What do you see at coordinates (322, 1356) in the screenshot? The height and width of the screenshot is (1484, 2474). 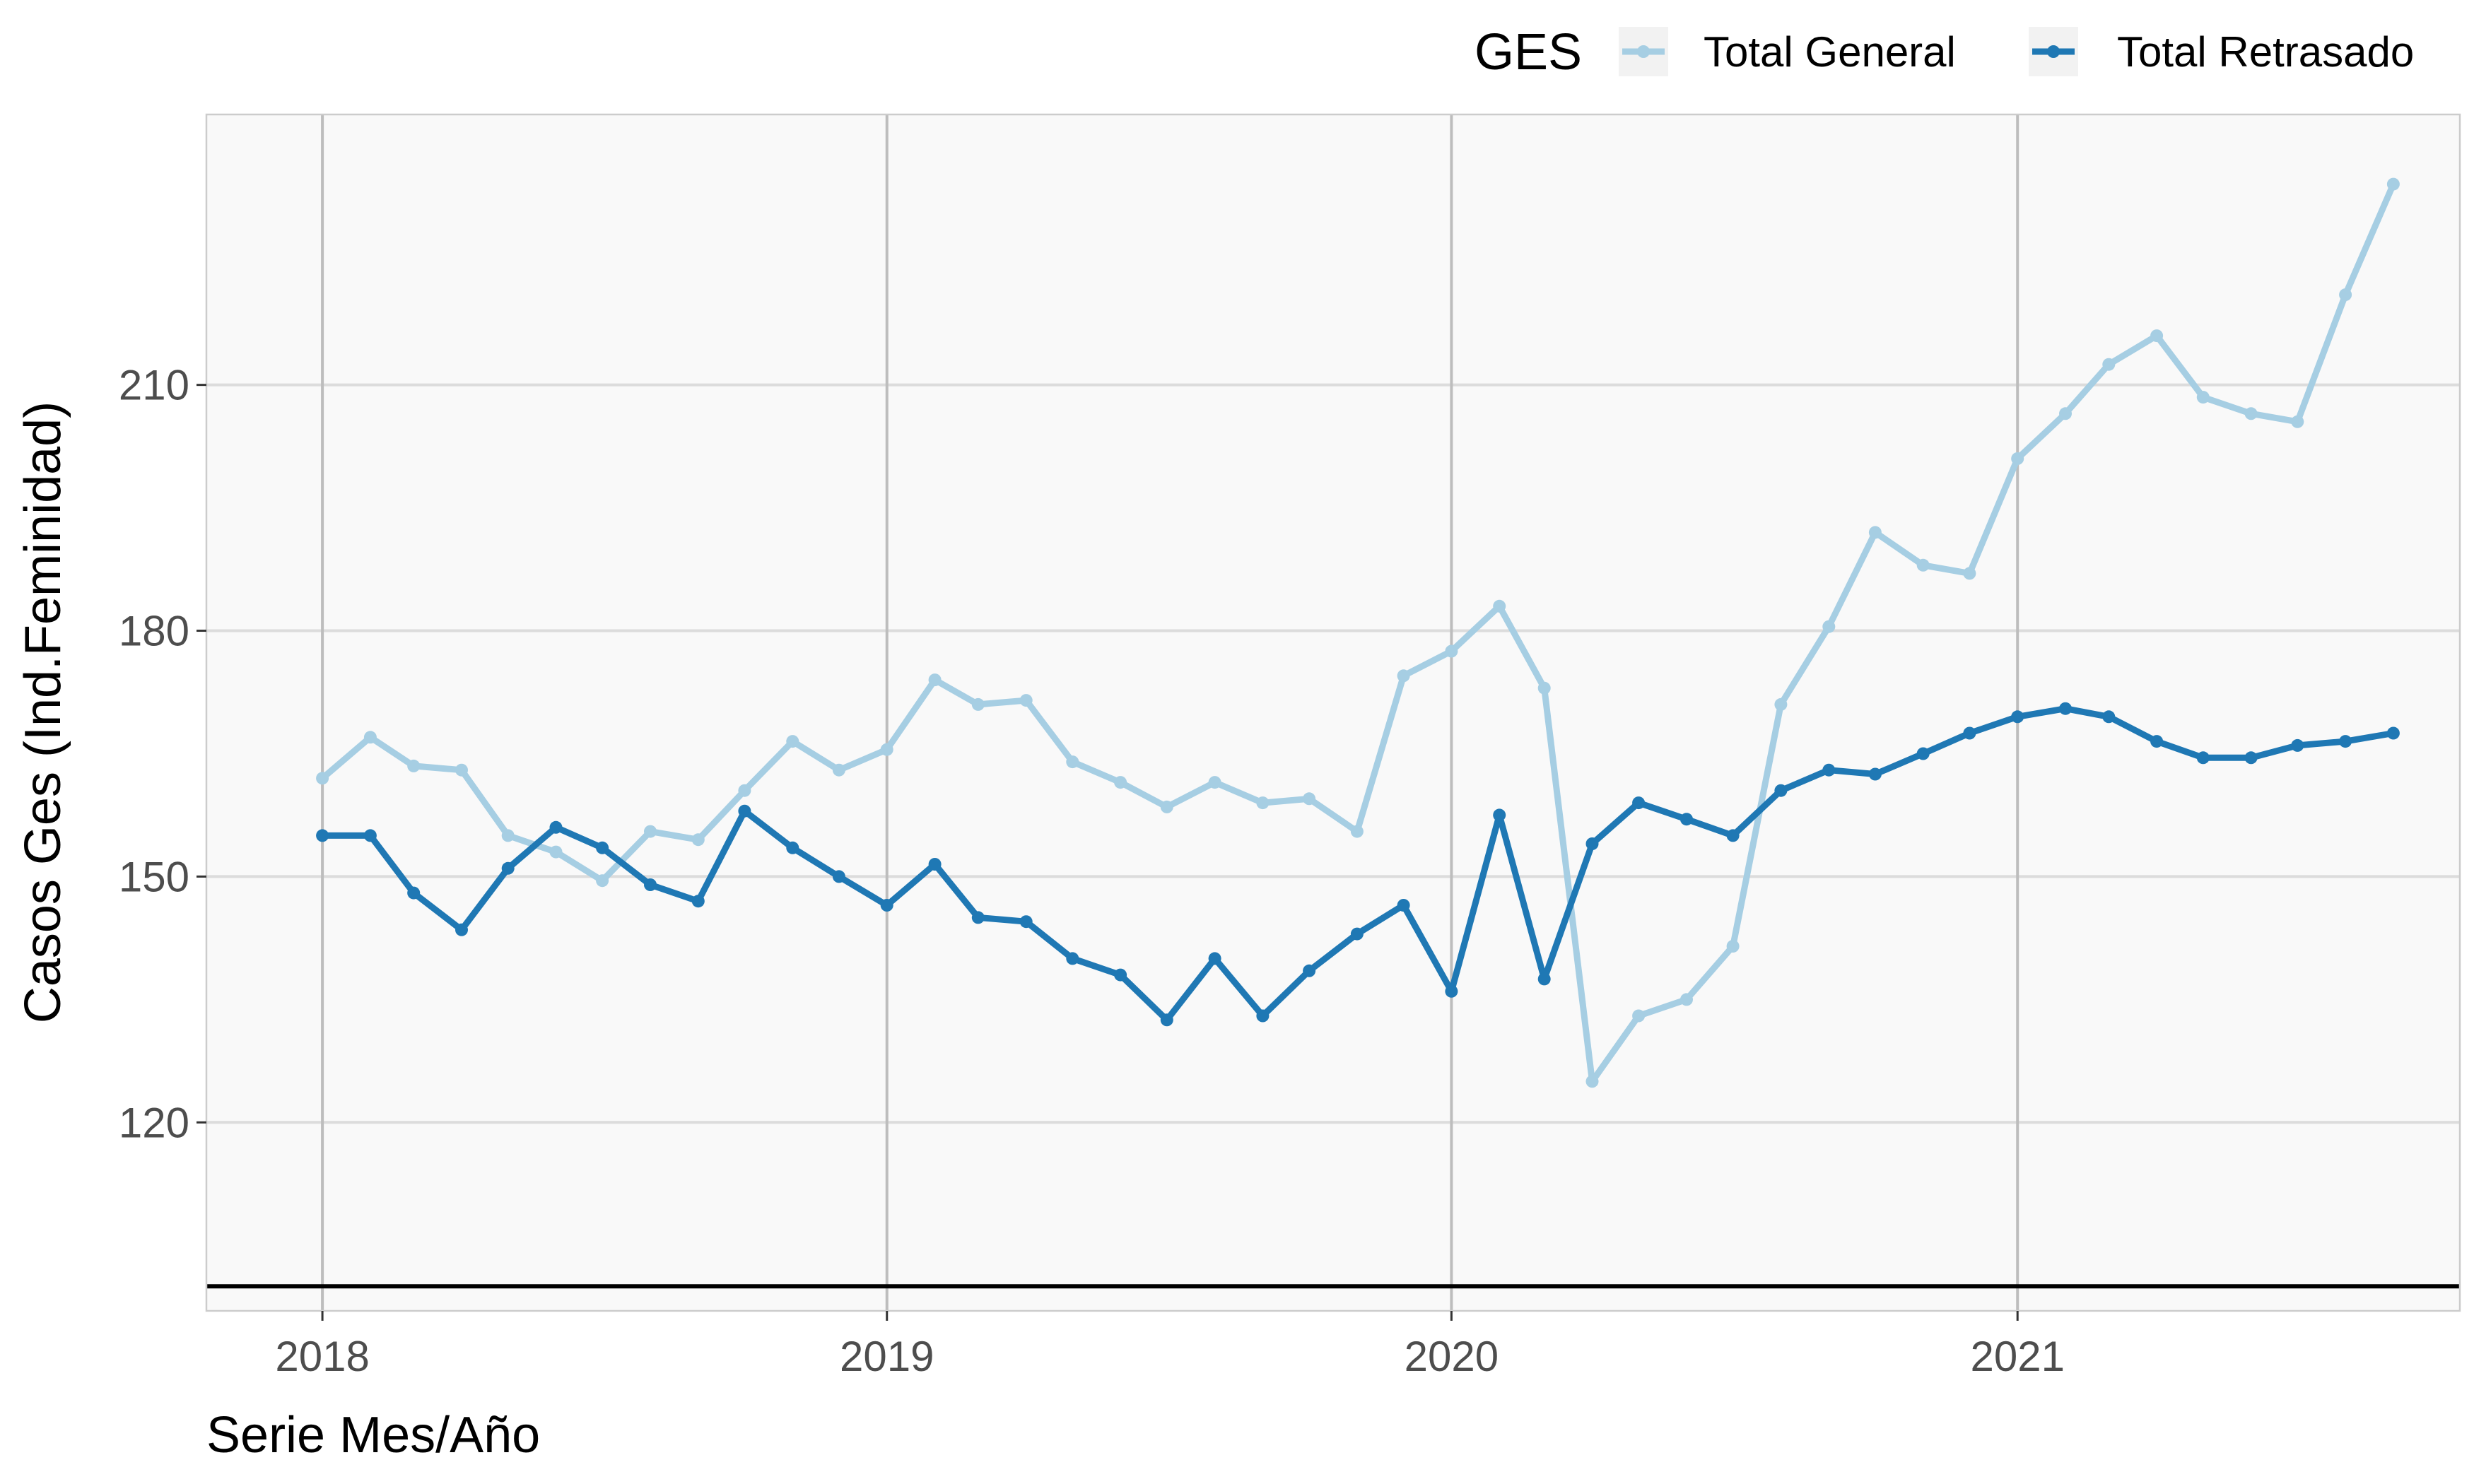 I see `x-tick-label: 2018` at bounding box center [322, 1356].